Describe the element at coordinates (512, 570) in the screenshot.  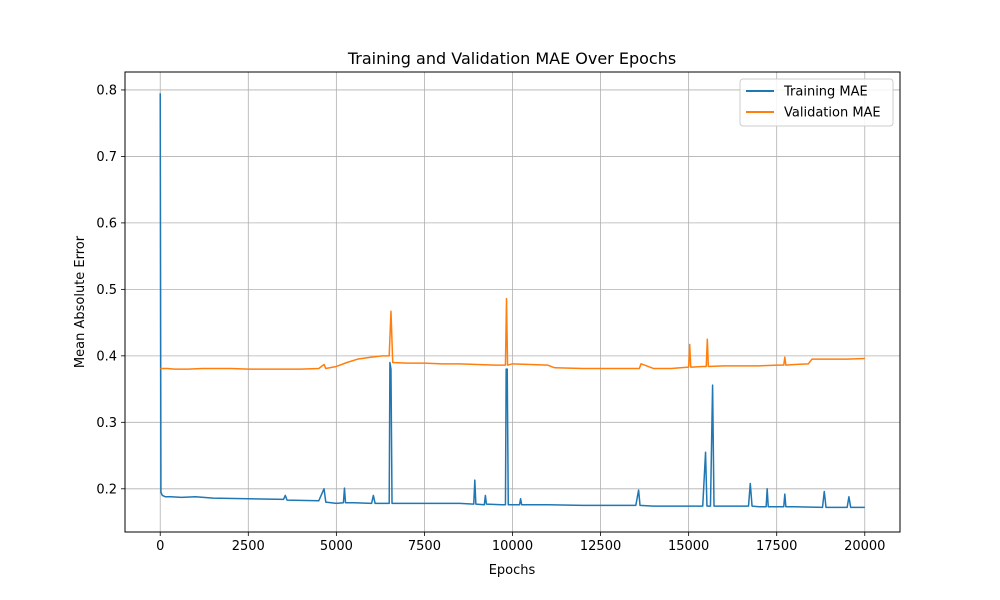
I see `x-axis-label: Epochs` at that location.